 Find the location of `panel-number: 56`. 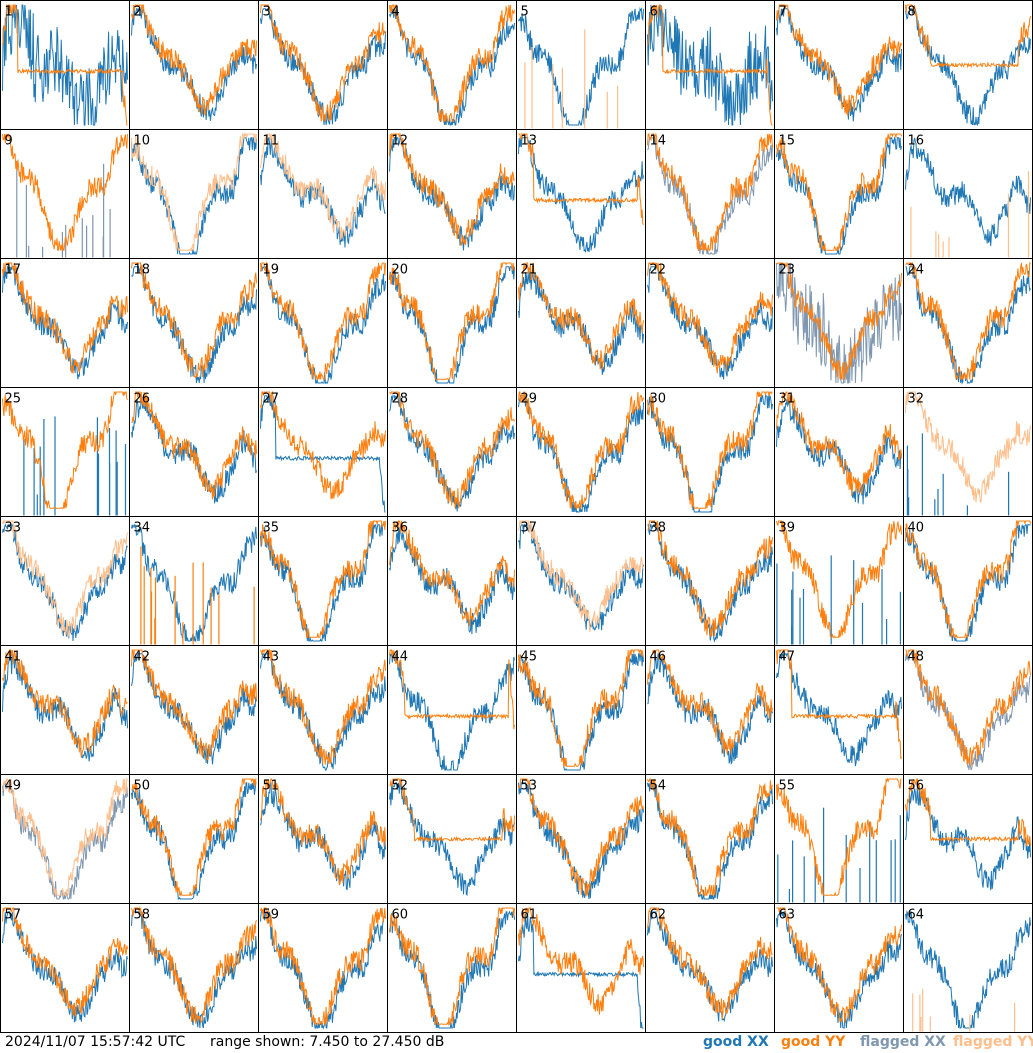

panel-number: 56 is located at coordinates (916, 786).